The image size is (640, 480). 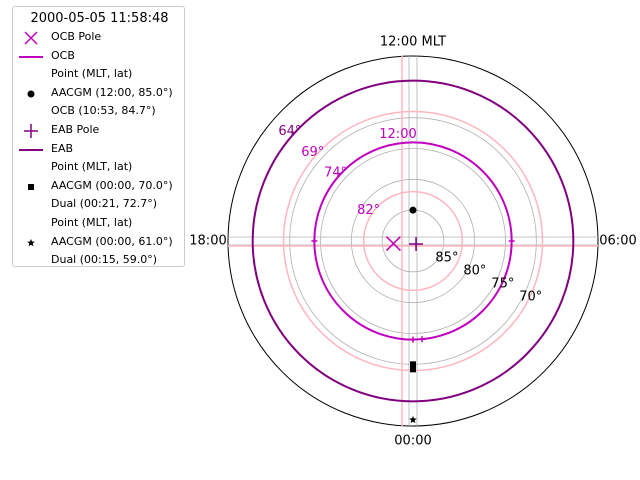 I want to click on boundary-lat-label-74: 74°, so click(x=335, y=172).